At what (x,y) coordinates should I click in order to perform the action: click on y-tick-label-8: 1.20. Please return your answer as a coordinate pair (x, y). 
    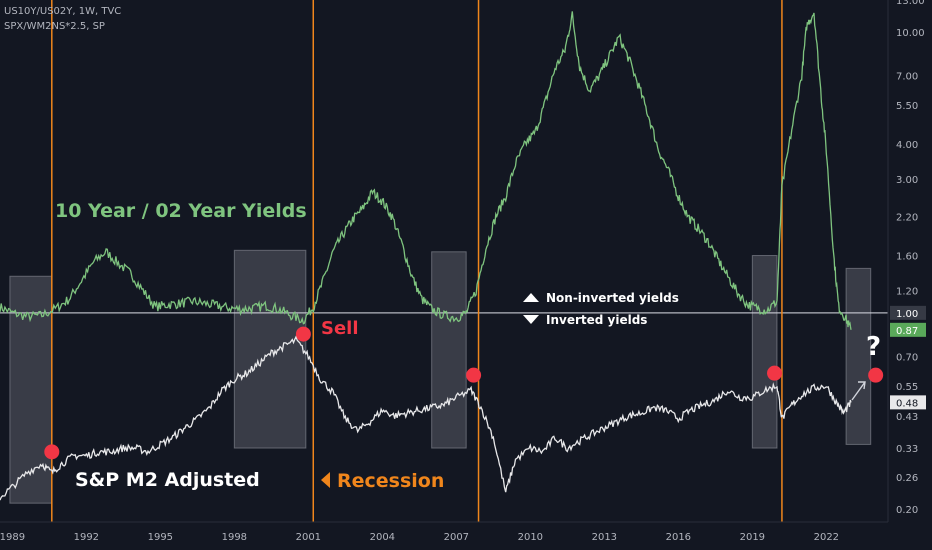
    Looking at the image, I should click on (907, 292).